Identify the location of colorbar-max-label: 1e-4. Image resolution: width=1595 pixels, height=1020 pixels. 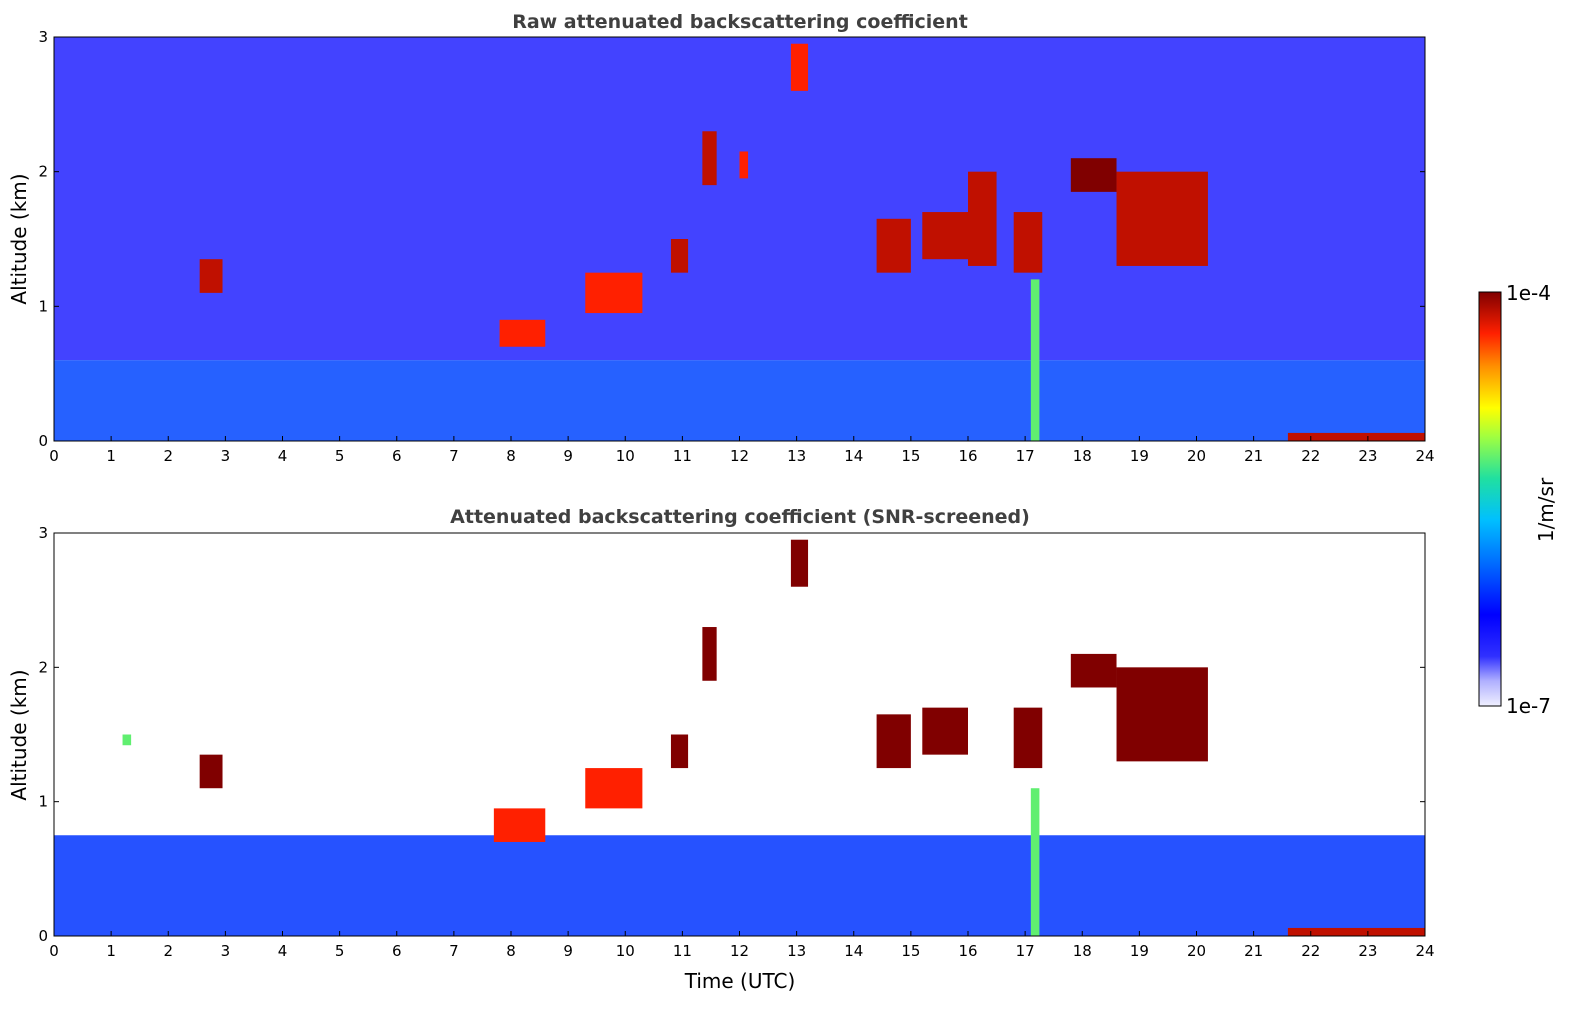
(1528, 293).